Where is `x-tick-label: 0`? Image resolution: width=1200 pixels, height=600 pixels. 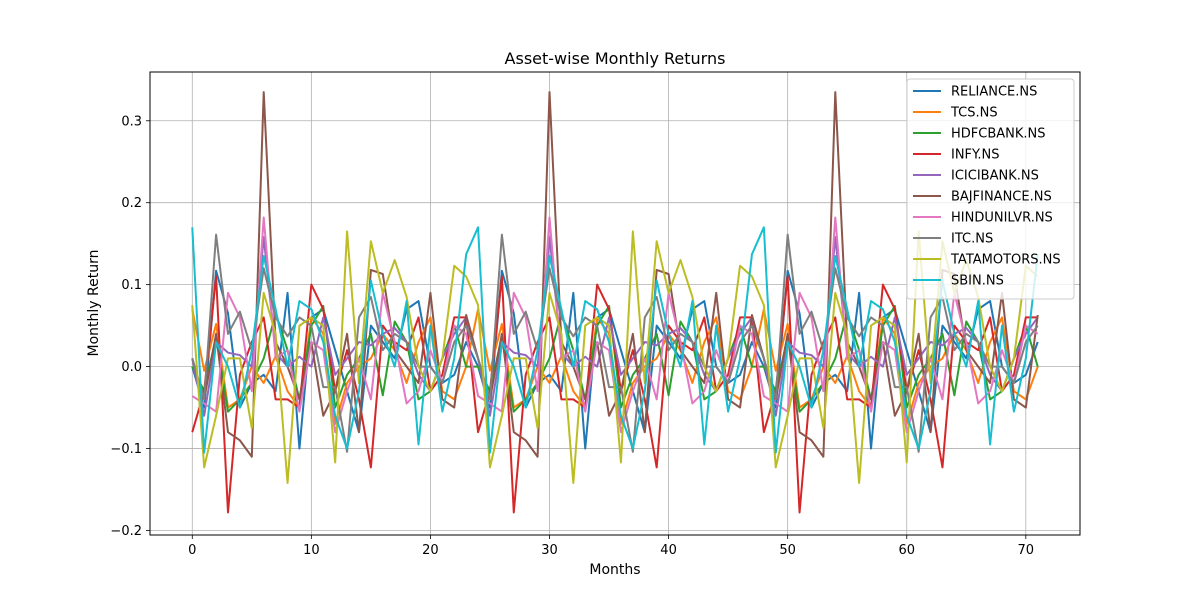
x-tick-label: 0 is located at coordinates (192, 550).